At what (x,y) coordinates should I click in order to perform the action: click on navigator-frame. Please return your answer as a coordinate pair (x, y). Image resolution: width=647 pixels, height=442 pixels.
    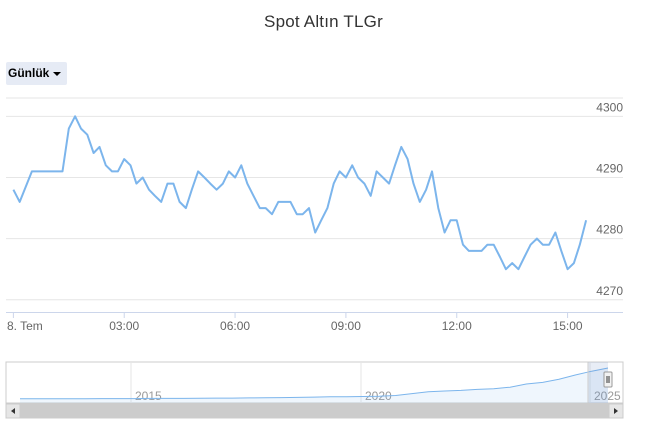
    Looking at the image, I should click on (314, 382).